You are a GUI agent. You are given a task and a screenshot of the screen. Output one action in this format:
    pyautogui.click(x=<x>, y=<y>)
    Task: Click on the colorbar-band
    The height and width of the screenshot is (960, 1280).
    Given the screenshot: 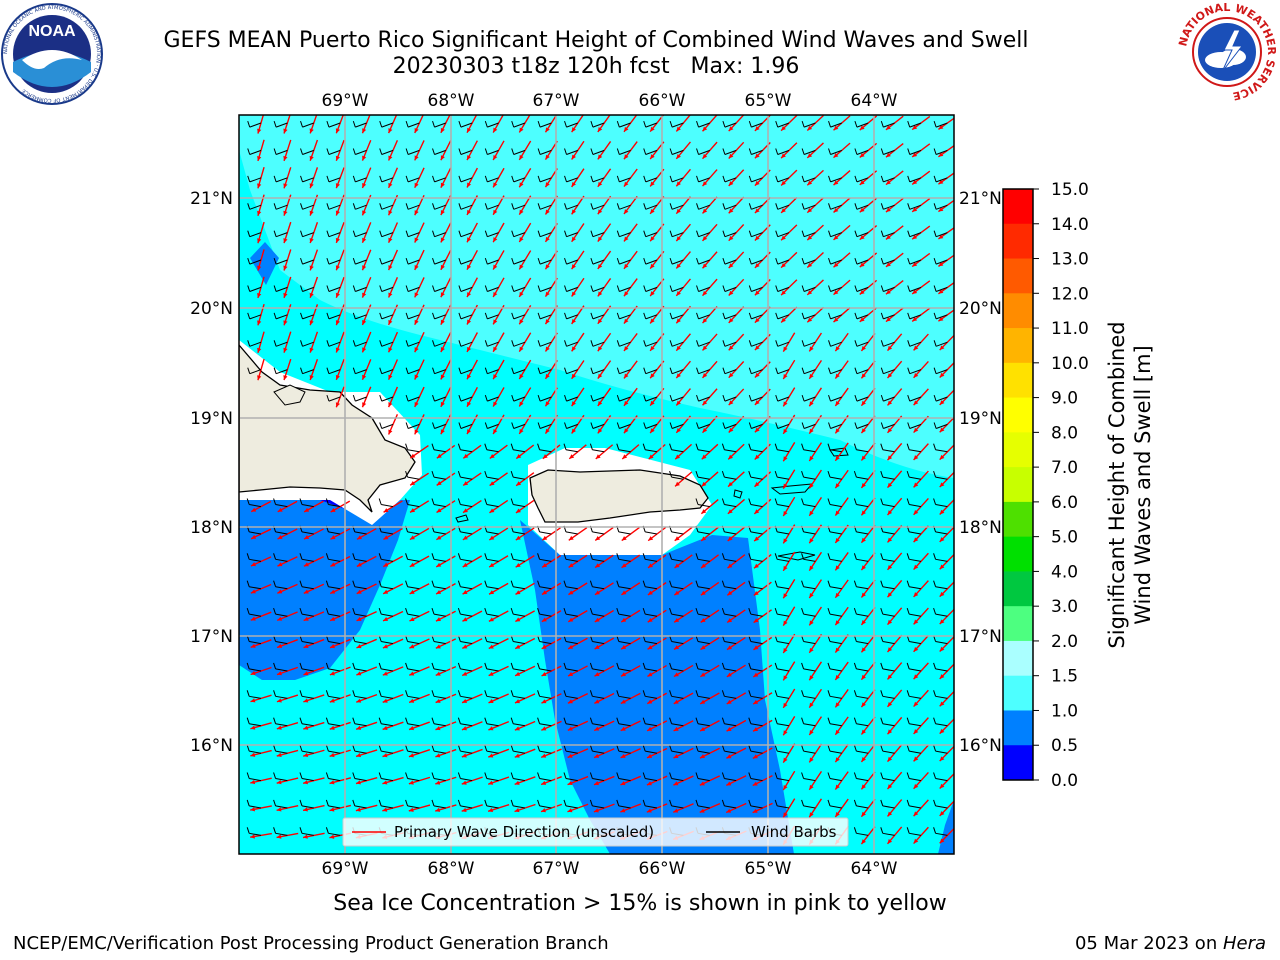 What is the action you would take?
    pyautogui.click(x=1018, y=415)
    